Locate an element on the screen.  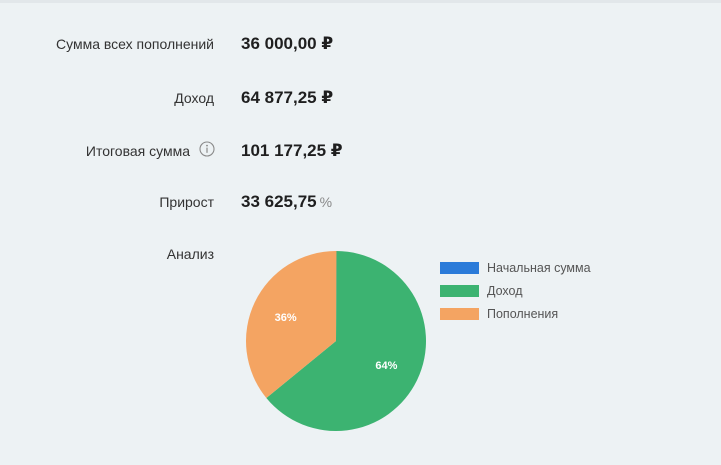
legend-label: Пополнения is located at coordinates (523, 314).